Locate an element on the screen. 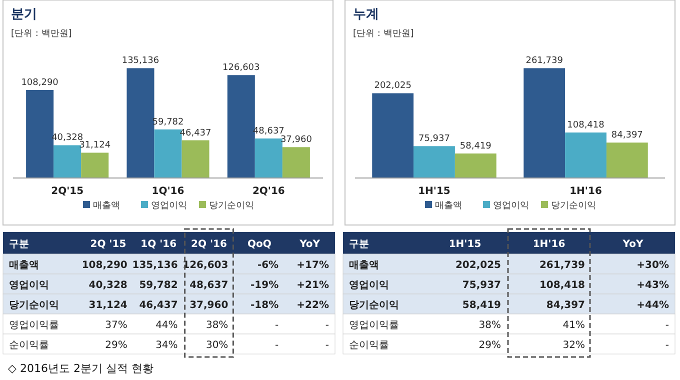  text: 59,782 is located at coordinates (158, 285).